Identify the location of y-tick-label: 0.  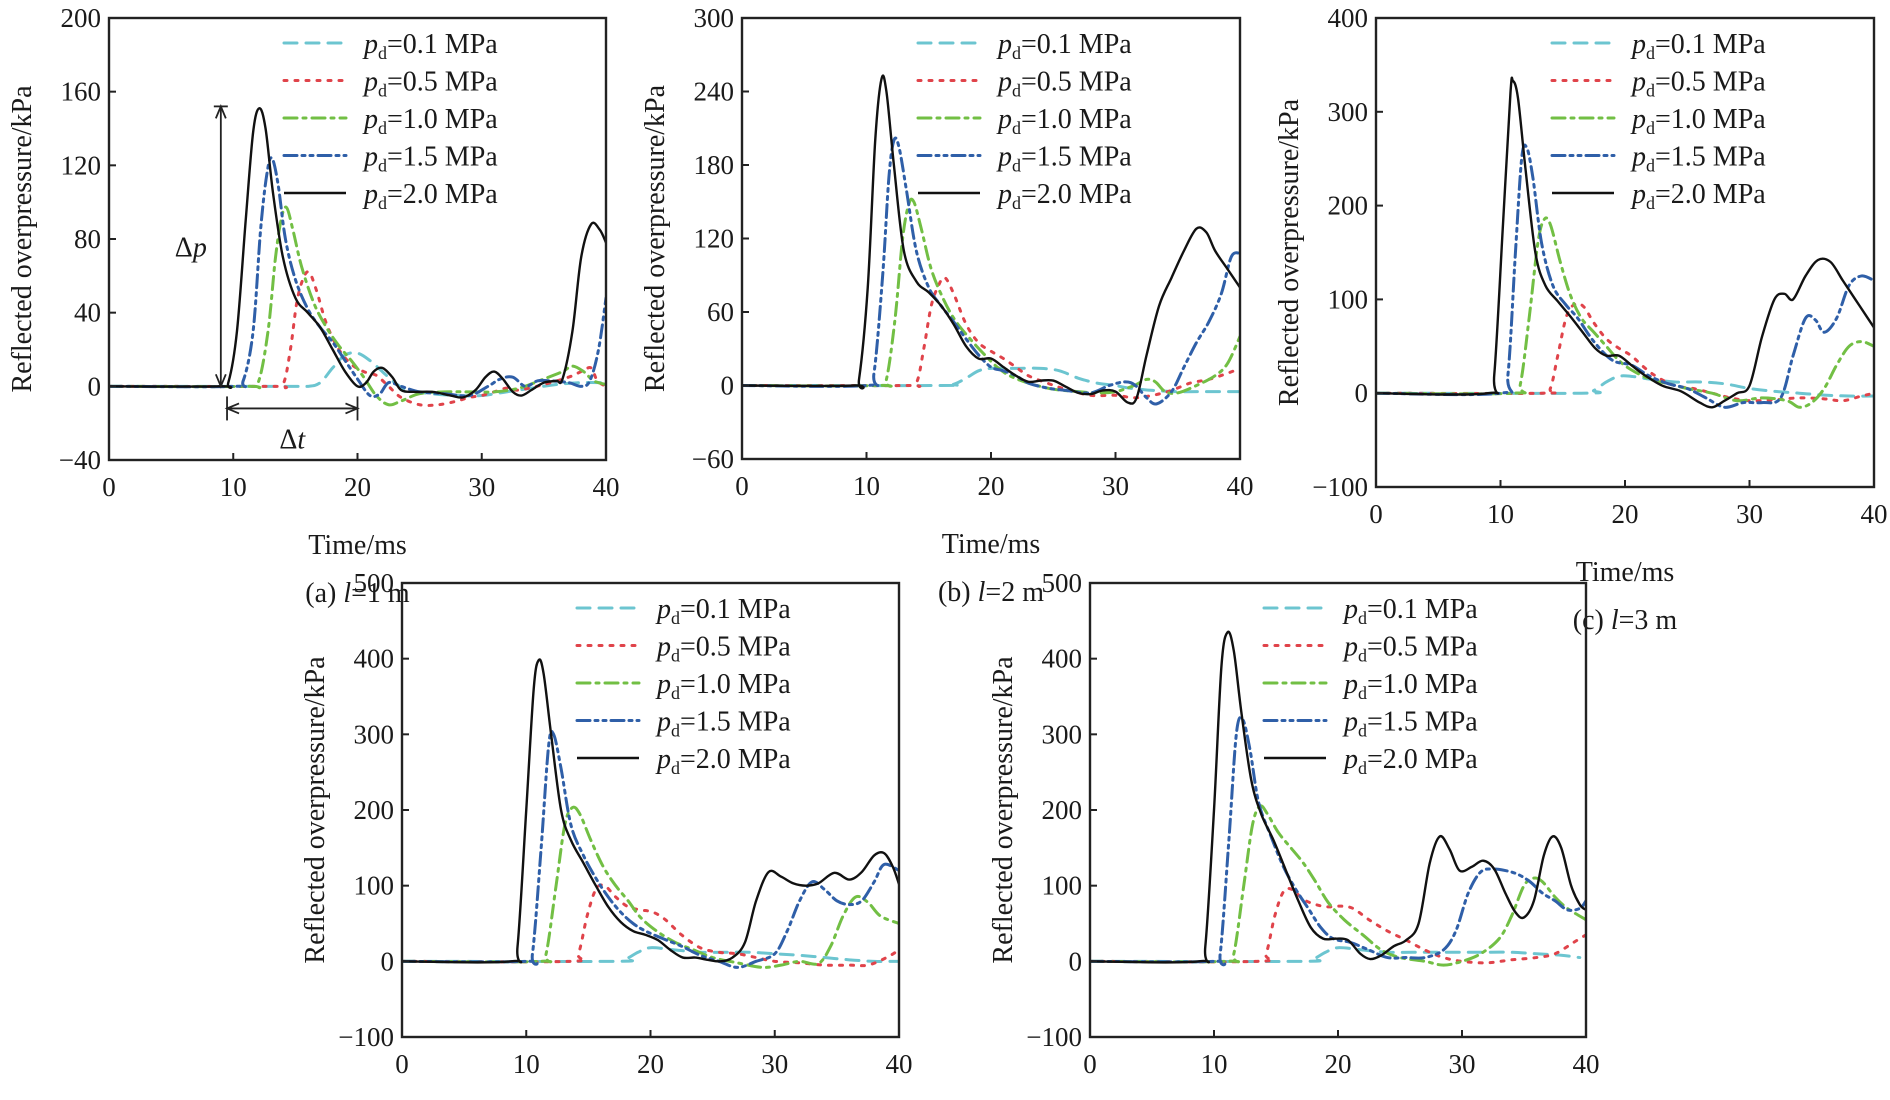
(728, 386).